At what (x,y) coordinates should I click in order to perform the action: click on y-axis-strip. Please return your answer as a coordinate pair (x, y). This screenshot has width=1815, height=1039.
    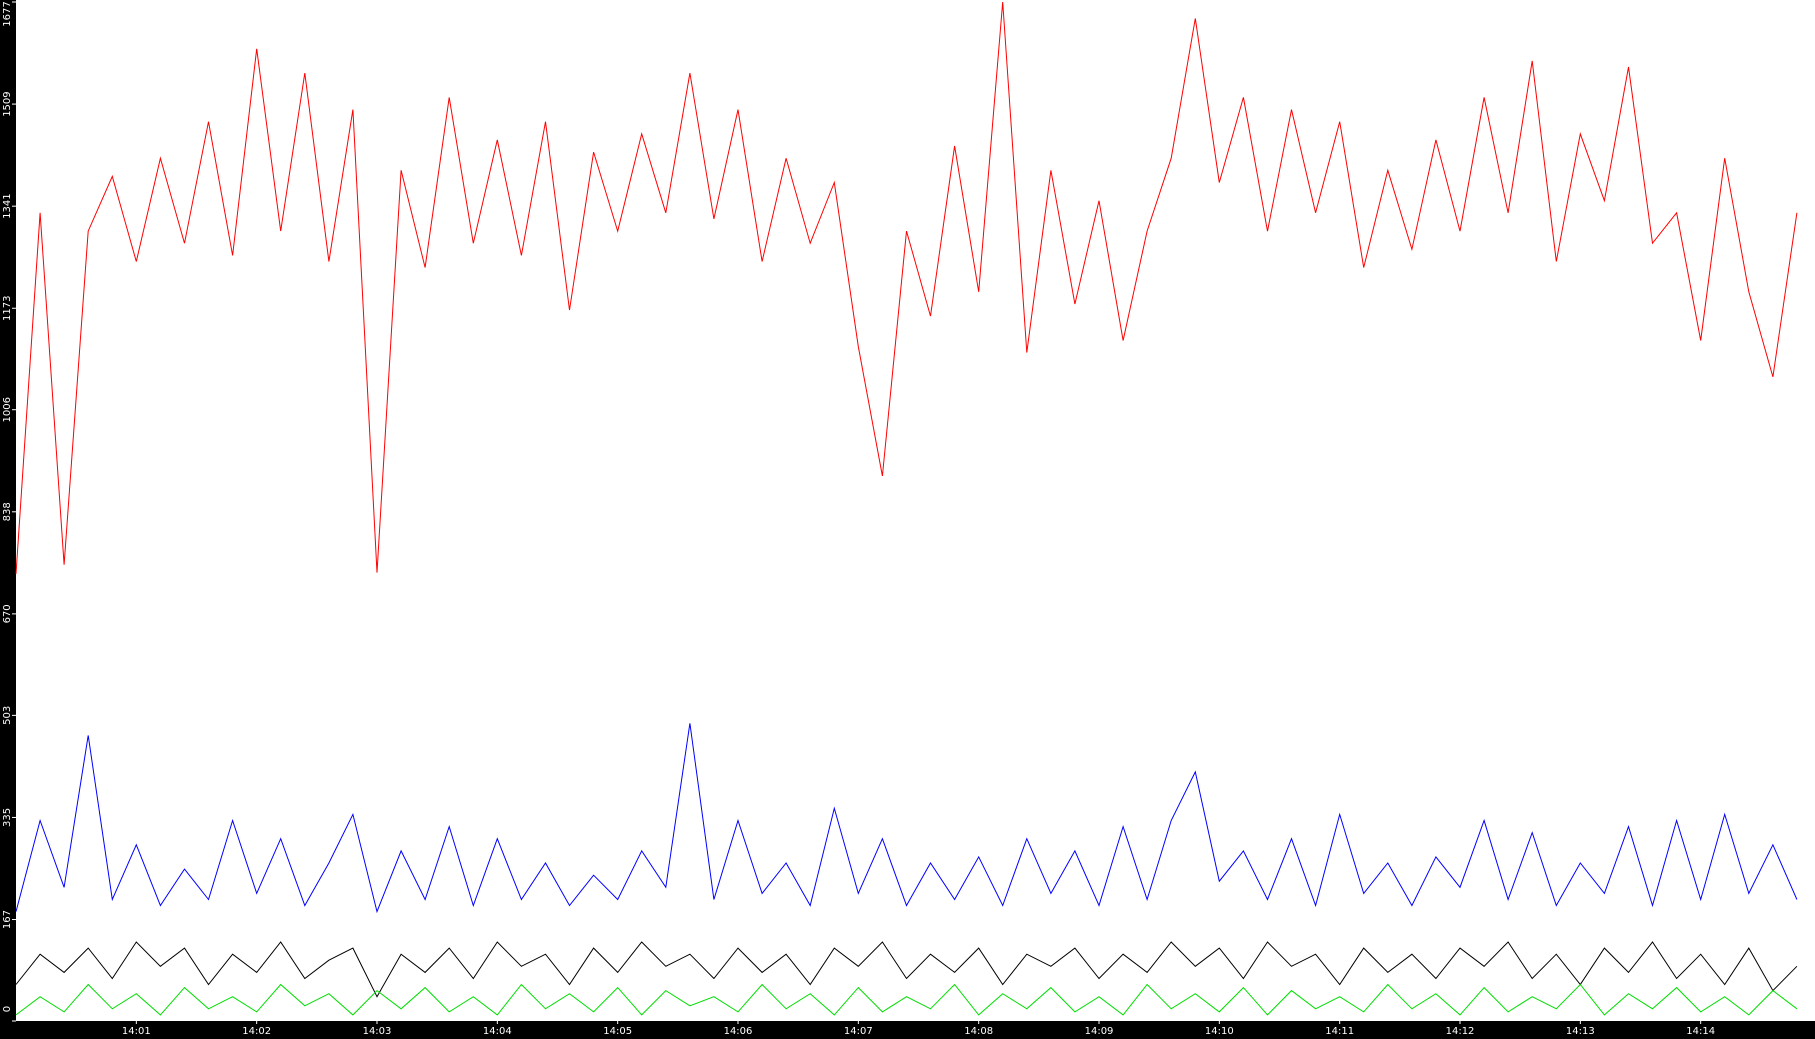
    Looking at the image, I should click on (8, 519).